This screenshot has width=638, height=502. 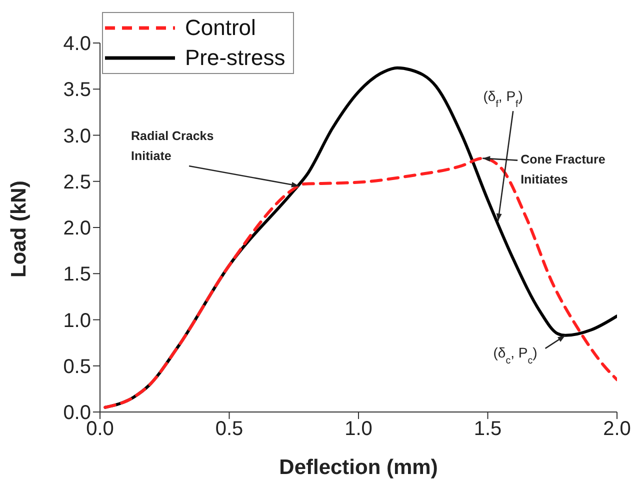 I want to click on y-tick-label: 2.0, so click(x=77, y=229).